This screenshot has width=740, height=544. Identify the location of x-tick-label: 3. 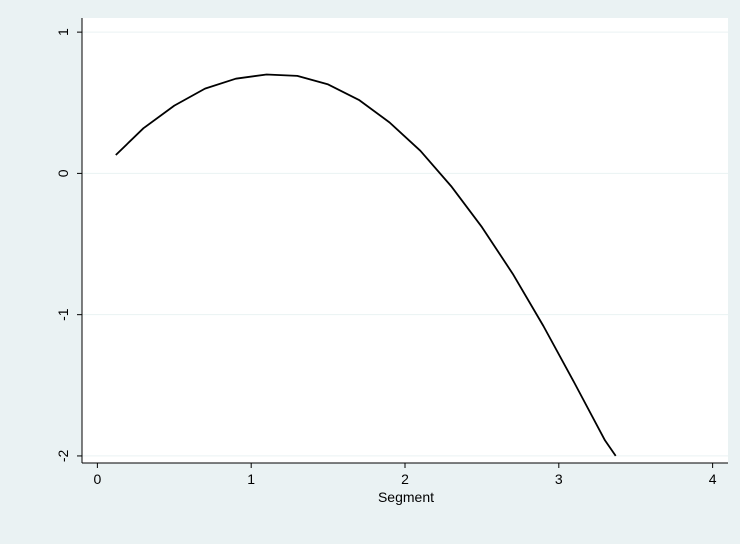
(559, 479).